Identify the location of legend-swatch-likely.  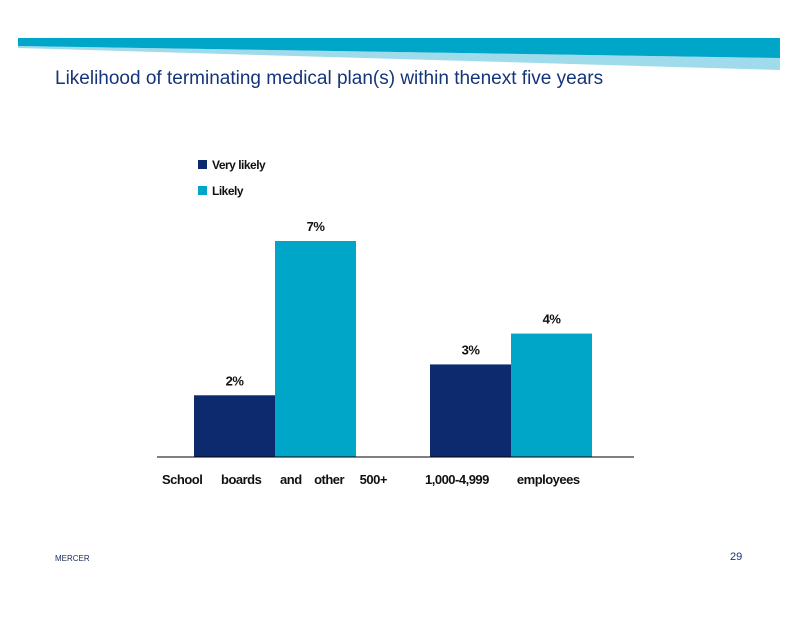
(202, 190).